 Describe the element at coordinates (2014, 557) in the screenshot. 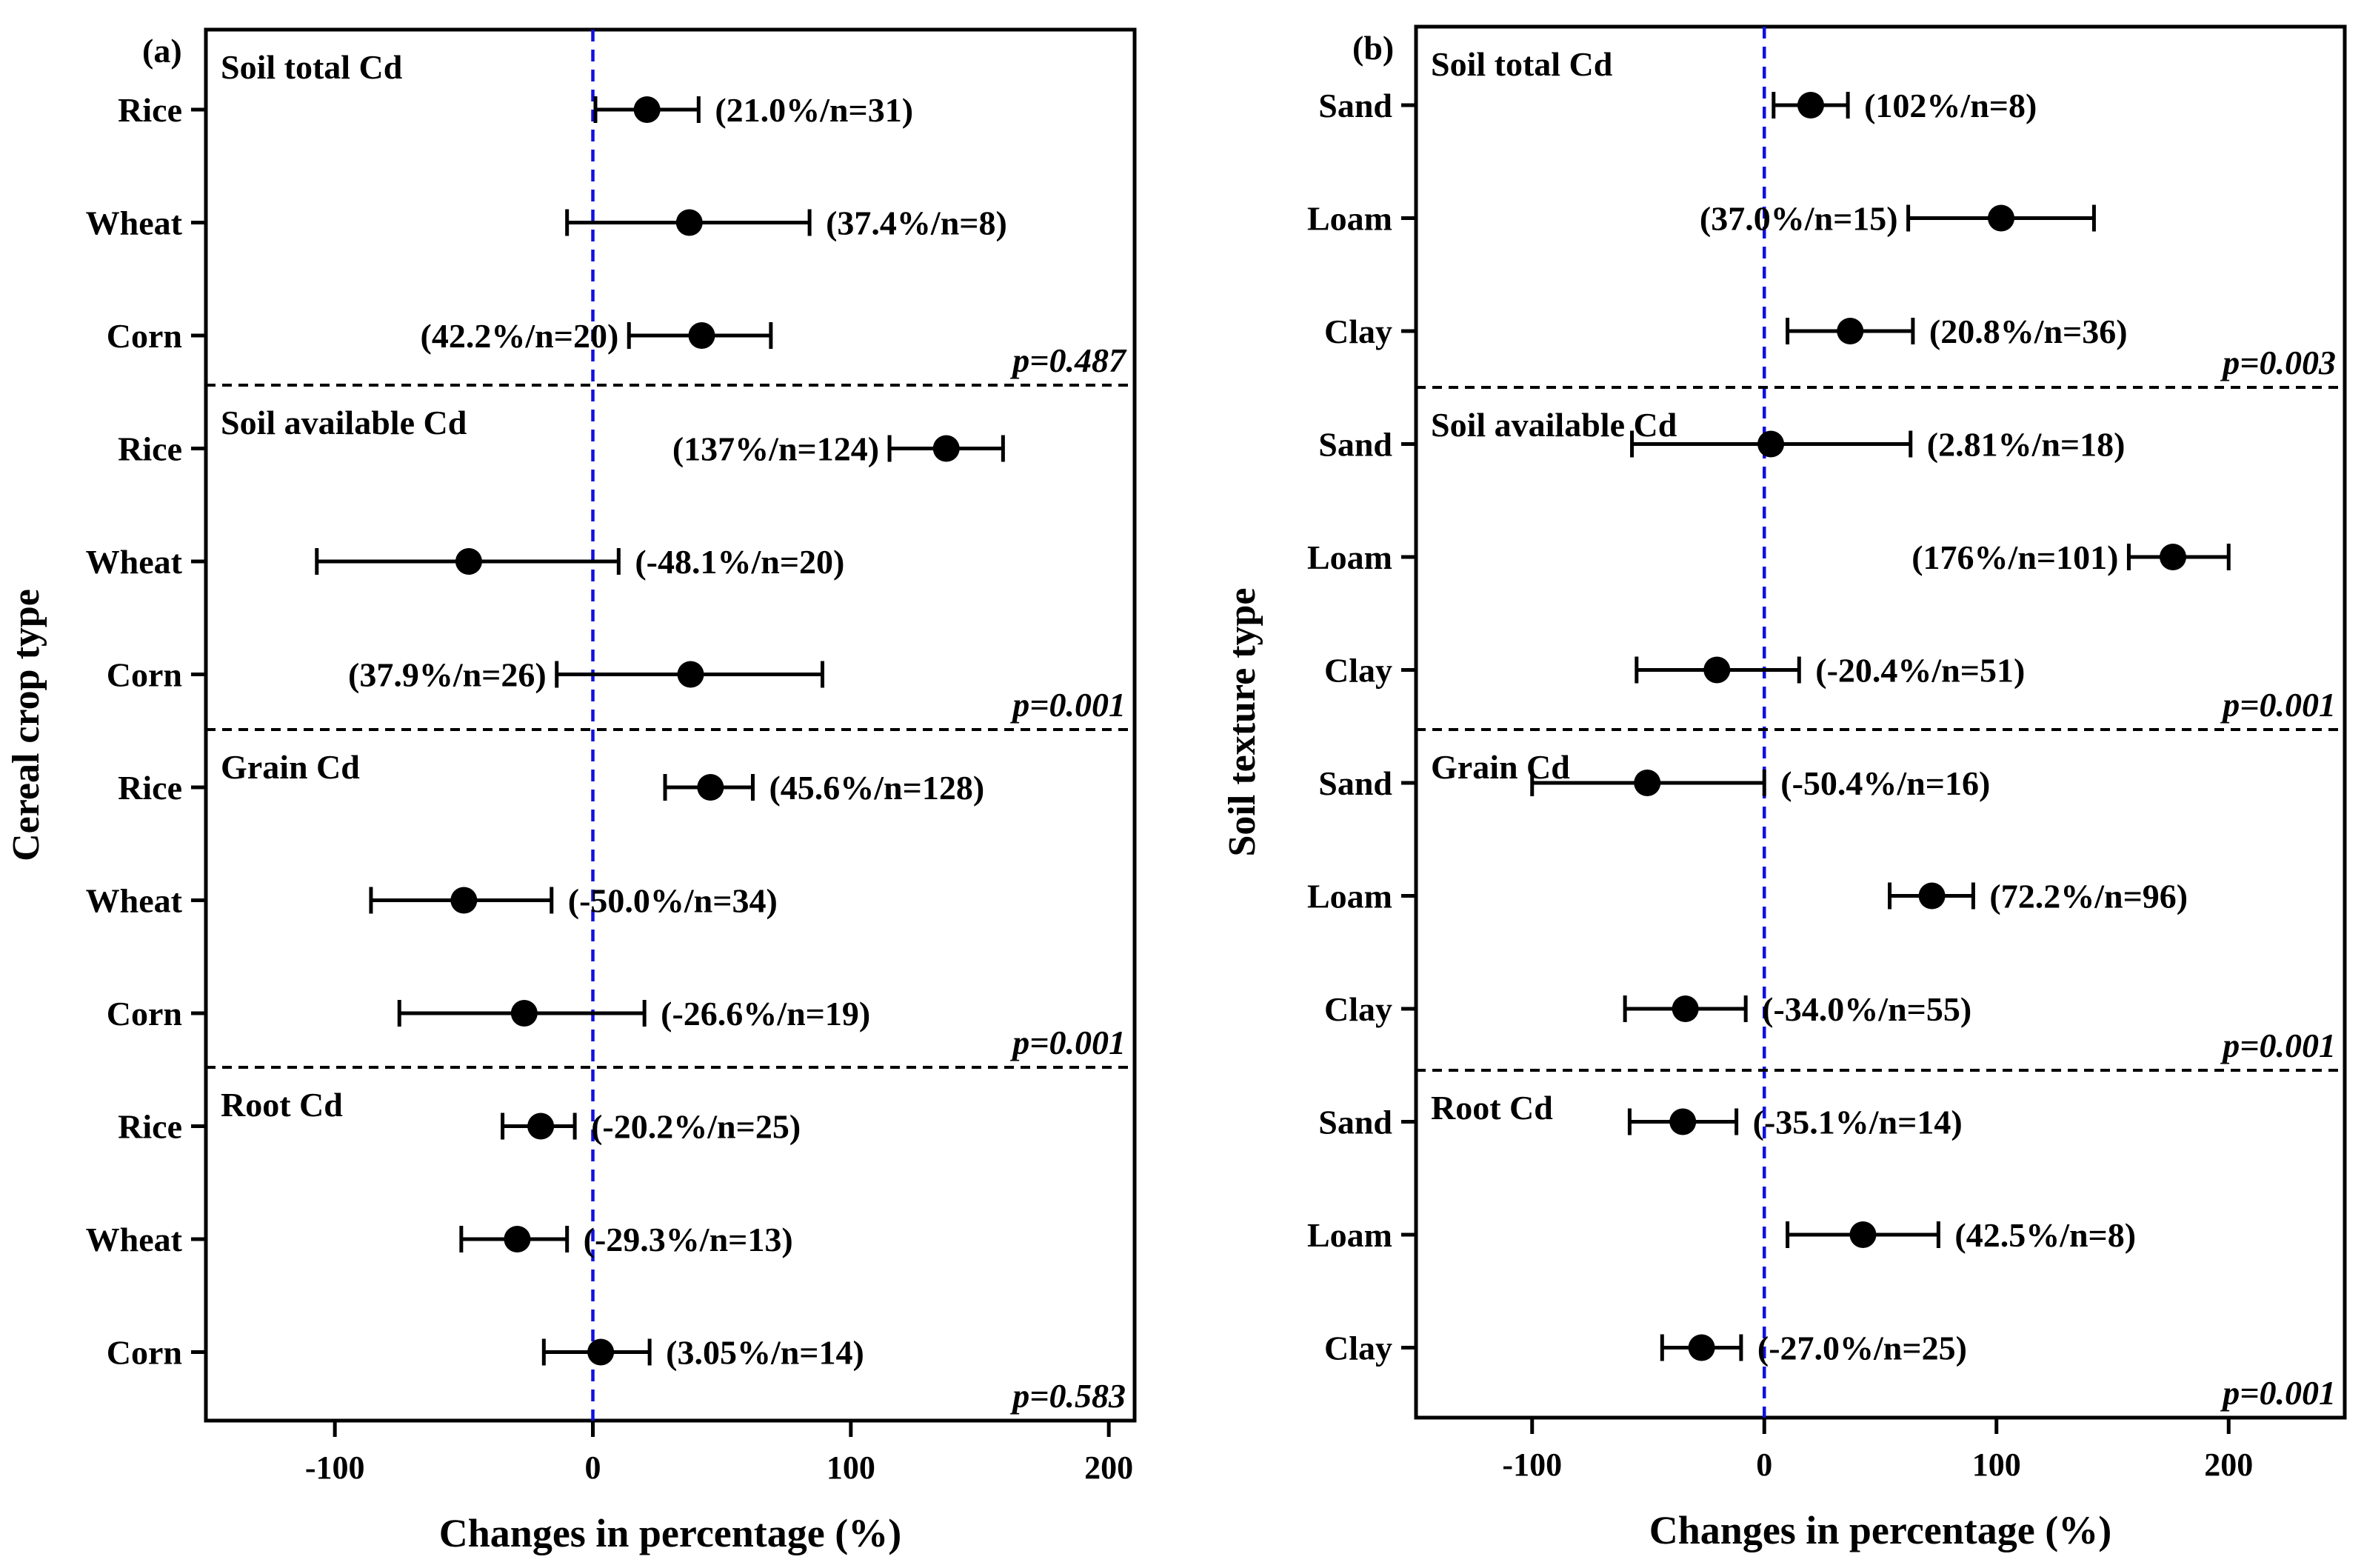

I see `data-label: (176%/n=101)` at that location.